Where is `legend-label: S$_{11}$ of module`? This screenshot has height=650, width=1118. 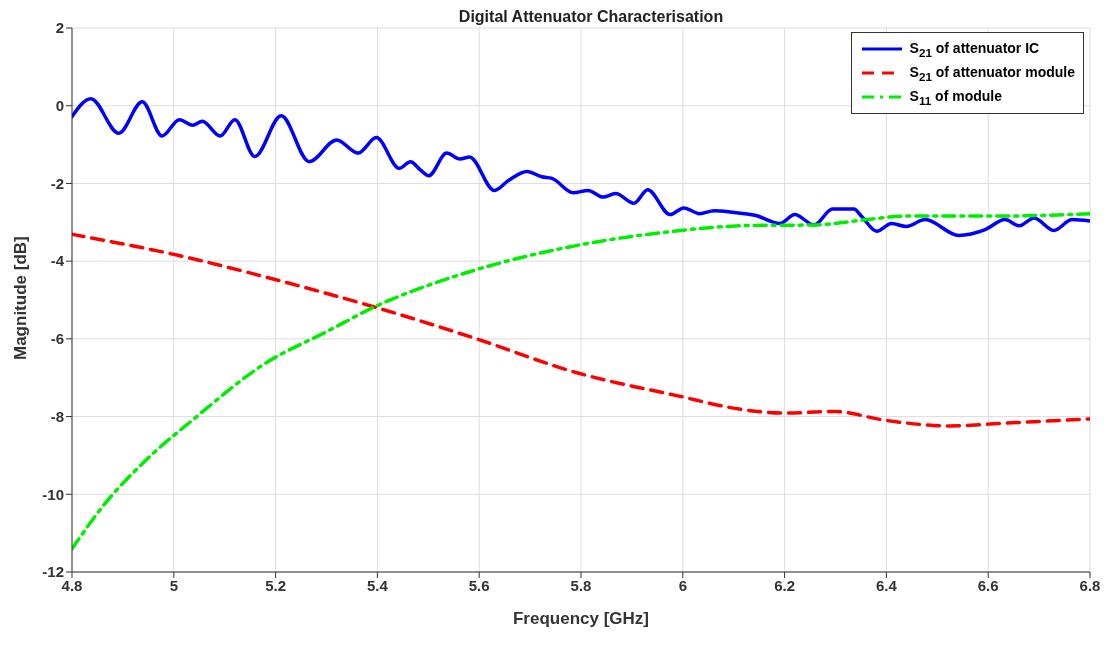 legend-label: S$_{11}$ of module is located at coordinates (956, 97).